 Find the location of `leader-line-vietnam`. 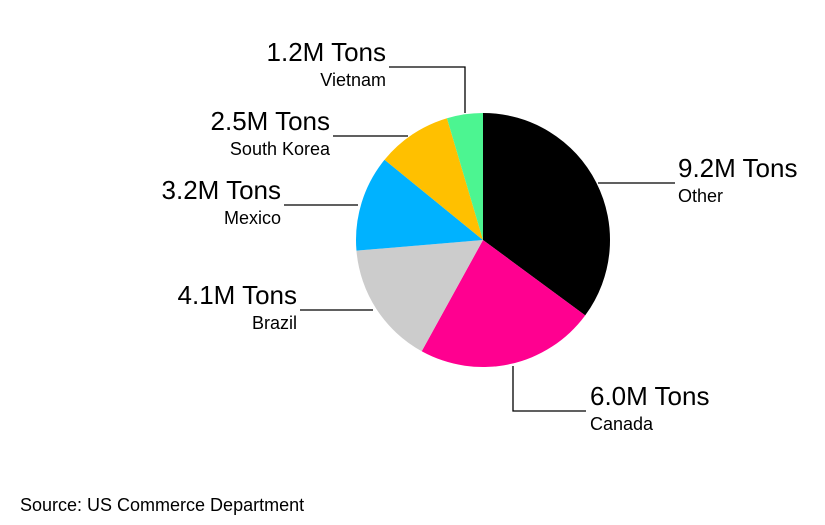

leader-line-vietnam is located at coordinates (427, 89).